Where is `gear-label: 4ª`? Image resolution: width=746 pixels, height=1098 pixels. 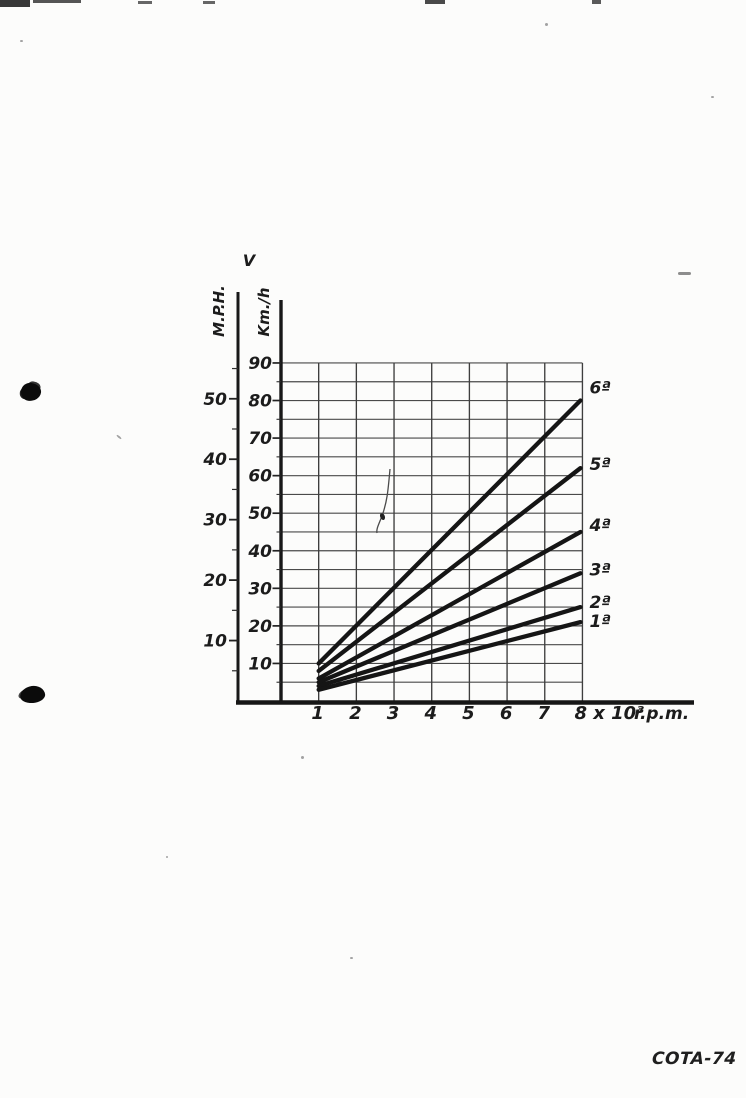 gear-label: 4ª is located at coordinates (599, 526).